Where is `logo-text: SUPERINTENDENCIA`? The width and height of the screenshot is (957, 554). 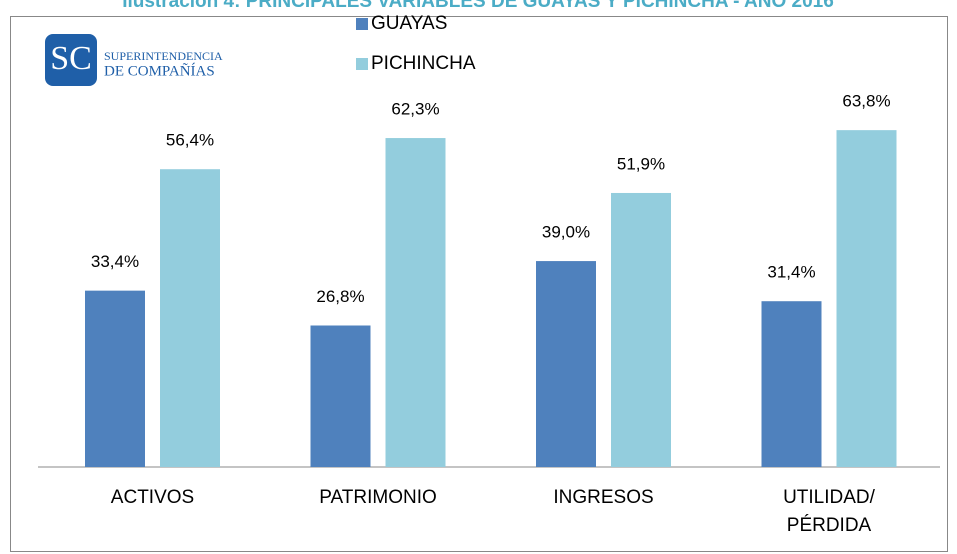 logo-text: SUPERINTENDENCIA is located at coordinates (163, 56).